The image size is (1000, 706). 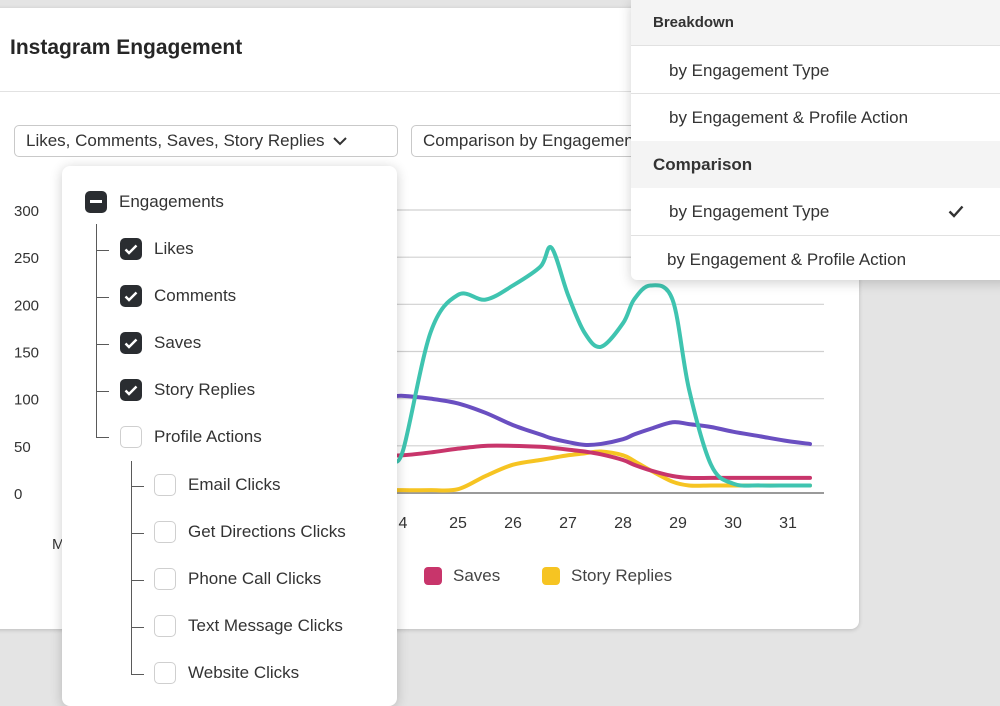 What do you see at coordinates (956, 213) in the screenshot?
I see `checkmark-icon` at bounding box center [956, 213].